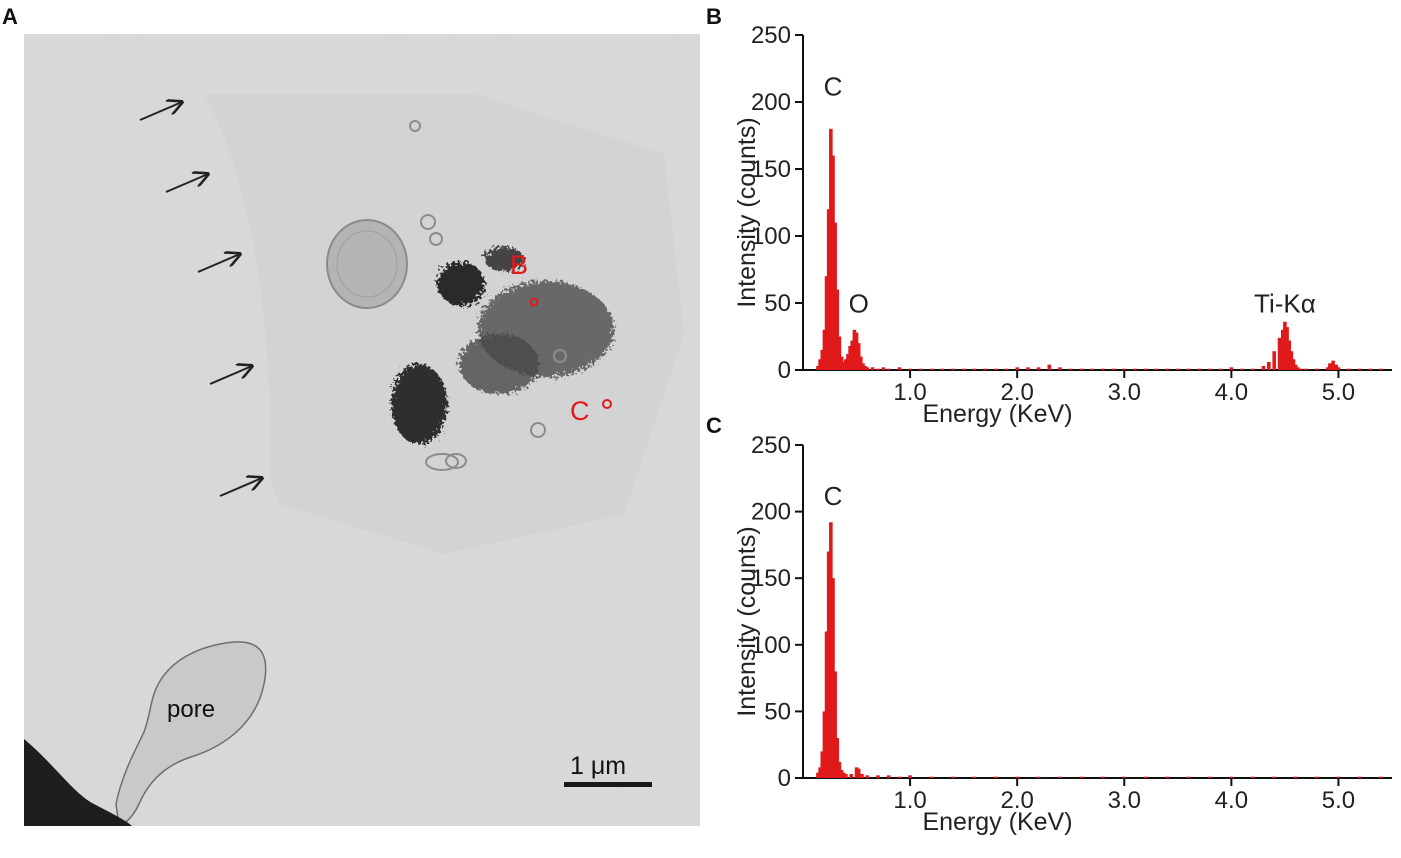 This screenshot has width=1401, height=858. I want to click on panel-b-letter: B, so click(714, 16).